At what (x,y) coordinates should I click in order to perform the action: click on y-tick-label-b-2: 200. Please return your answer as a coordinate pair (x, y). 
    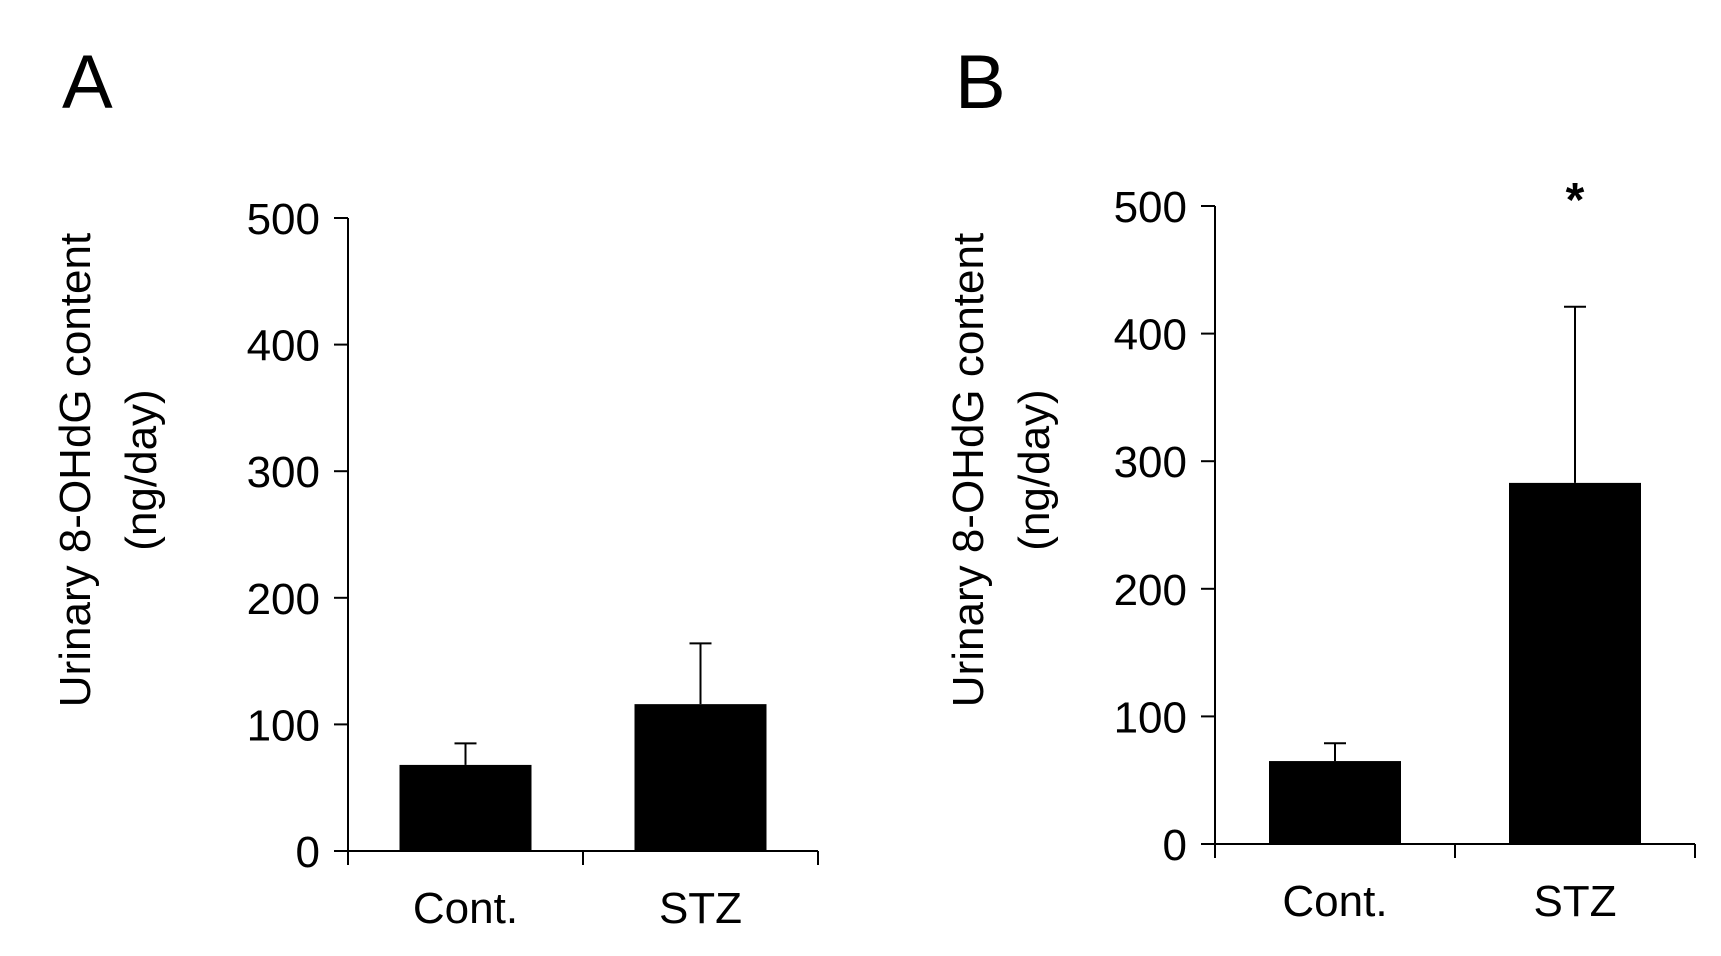
    Looking at the image, I should click on (1150, 590).